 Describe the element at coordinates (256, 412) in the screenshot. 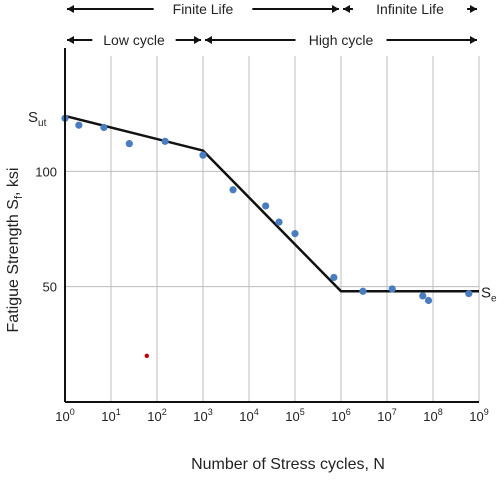

I see `x-tick-exp: 4` at that location.